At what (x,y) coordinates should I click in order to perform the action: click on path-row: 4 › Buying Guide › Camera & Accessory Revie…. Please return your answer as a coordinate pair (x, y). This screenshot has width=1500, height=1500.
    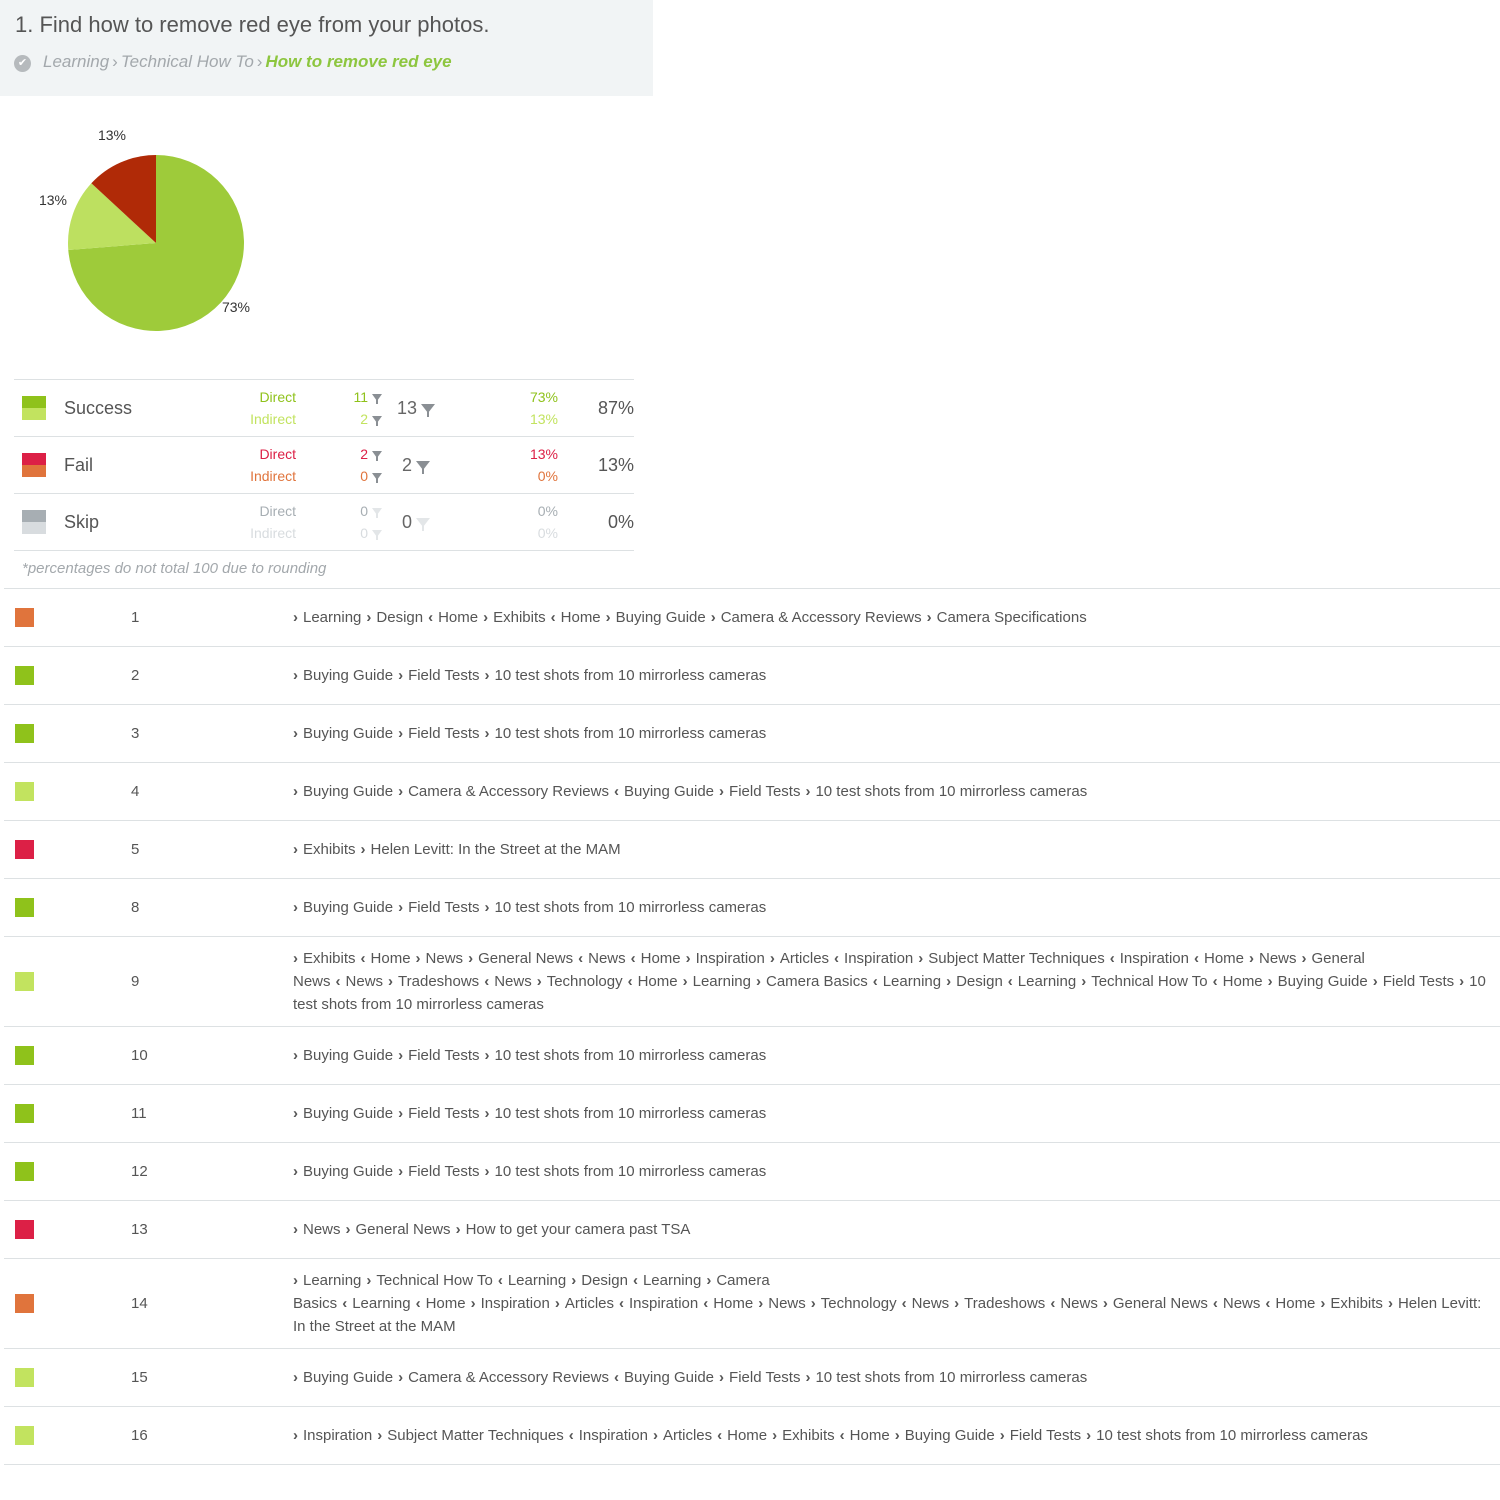
    Looking at the image, I should click on (752, 792).